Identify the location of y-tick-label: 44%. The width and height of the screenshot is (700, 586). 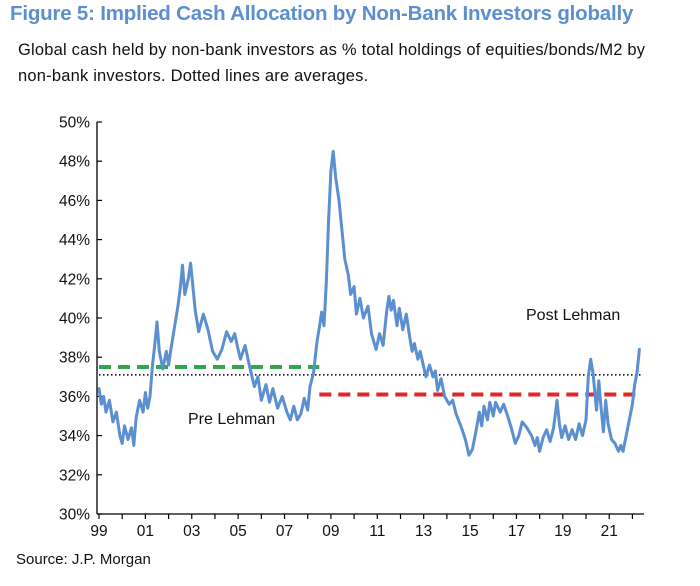
(74, 240).